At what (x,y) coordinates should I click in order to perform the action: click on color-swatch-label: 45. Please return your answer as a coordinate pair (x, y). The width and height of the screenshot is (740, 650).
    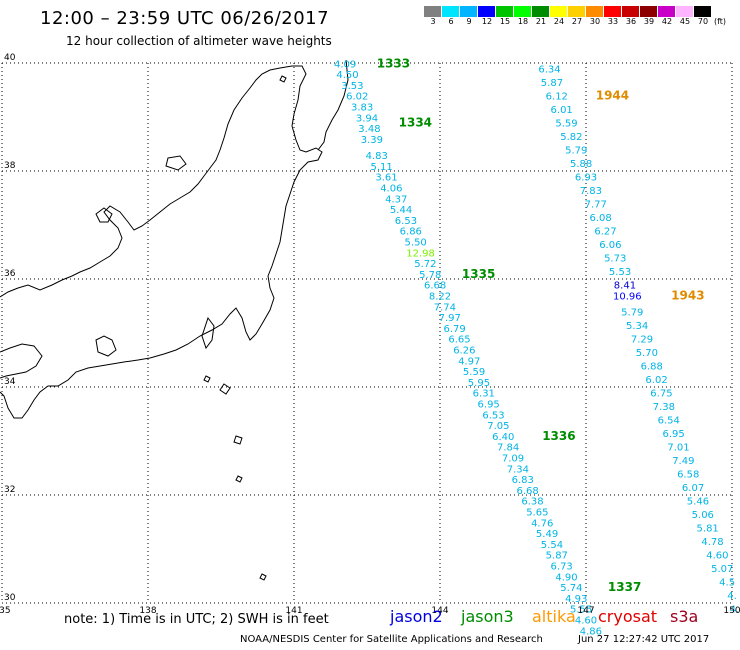
    Looking at the image, I should click on (685, 21).